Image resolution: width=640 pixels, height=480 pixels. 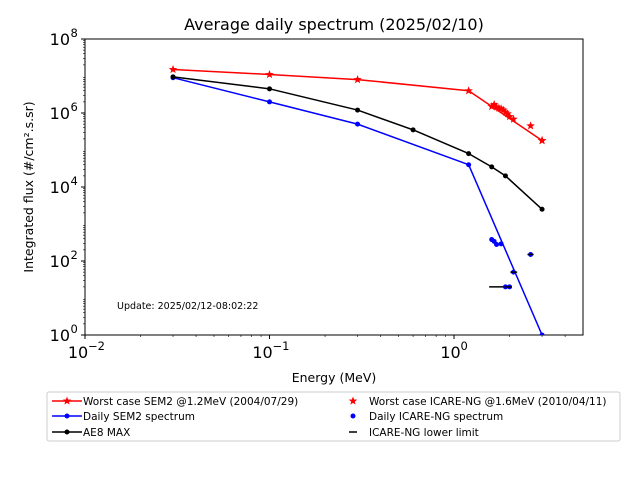 What do you see at coordinates (281, 346) in the screenshot?
I see `tick-label-exponent: −1` at bounding box center [281, 346].